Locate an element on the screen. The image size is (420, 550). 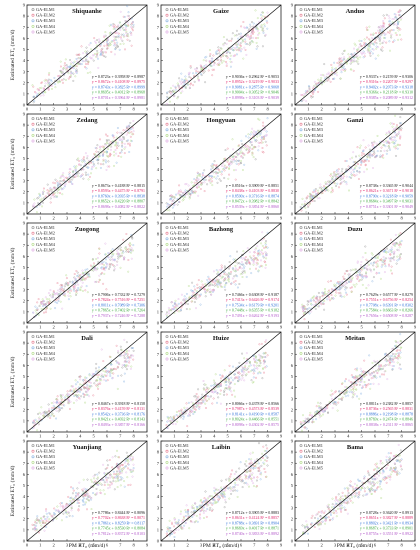
fit-equation: y = 0.8790x + 0.3218 R² = 0.9059 is located at coordinates (386, 196).